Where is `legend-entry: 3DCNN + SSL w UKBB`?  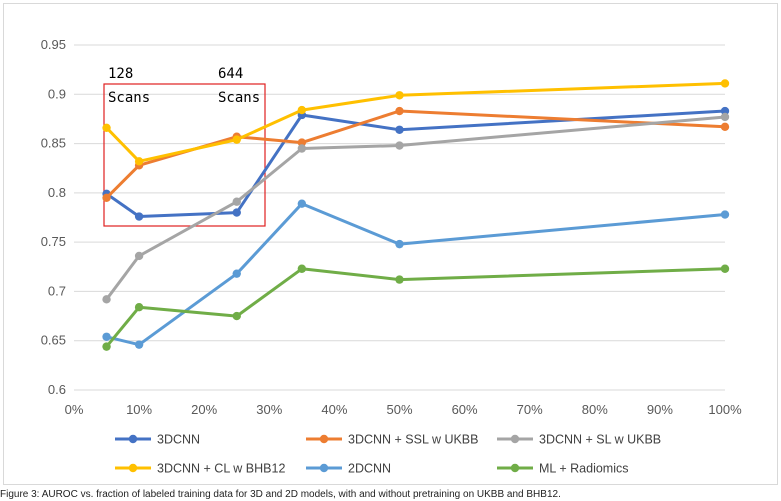
legend-entry: 3DCNN + SSL w UKBB is located at coordinates (392, 440).